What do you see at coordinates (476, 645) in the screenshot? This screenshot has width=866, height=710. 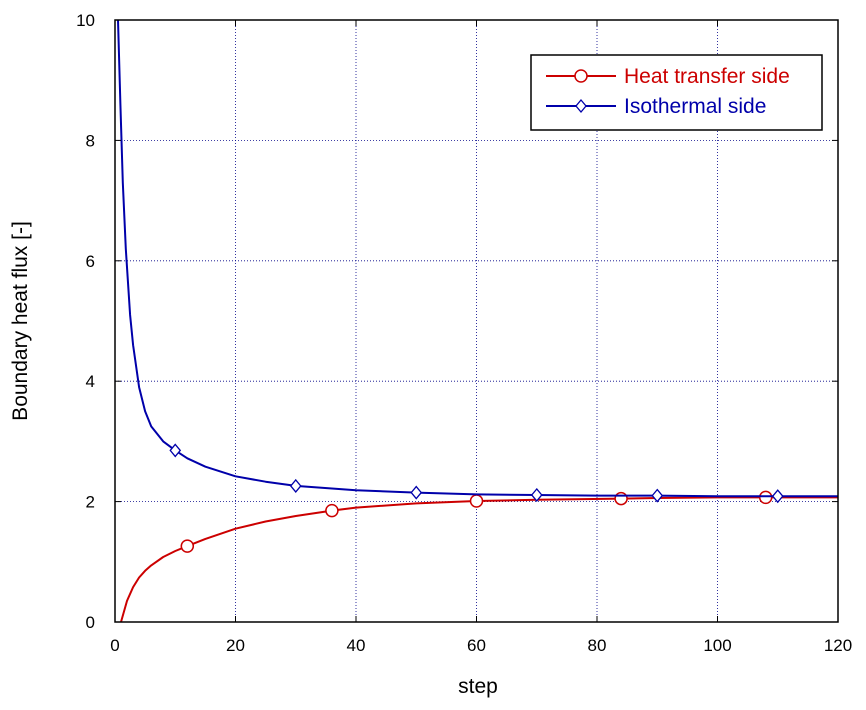 I see `x-tick-label: 60` at bounding box center [476, 645].